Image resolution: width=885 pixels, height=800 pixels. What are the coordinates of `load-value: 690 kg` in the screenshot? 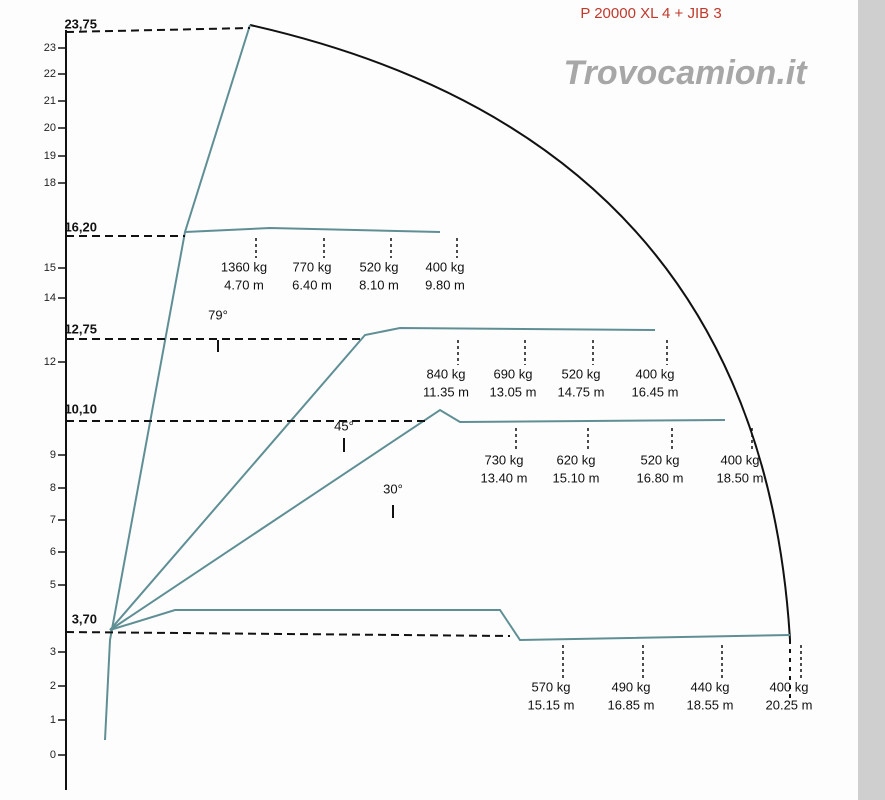 It's located at (512, 373).